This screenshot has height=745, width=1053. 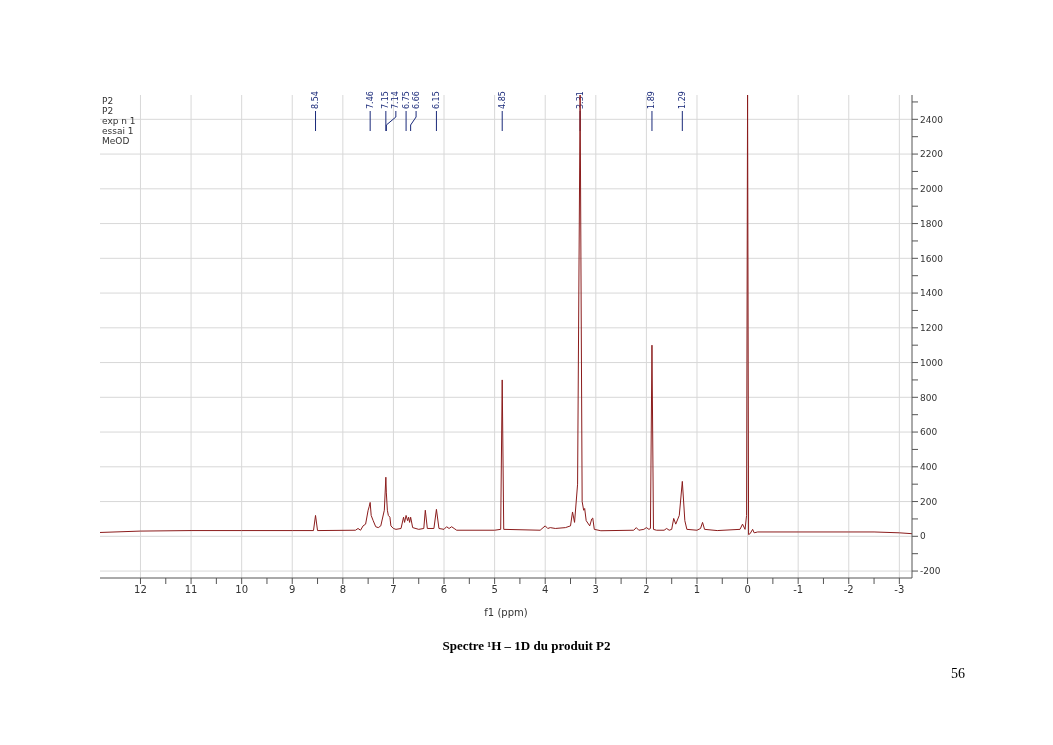 I want to click on annotation: 6.75, so click(x=406, y=100).